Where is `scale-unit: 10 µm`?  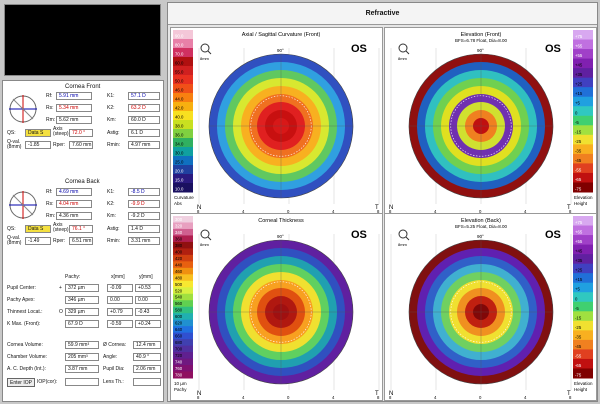 scale-unit: 10 µm is located at coordinates (180, 383).